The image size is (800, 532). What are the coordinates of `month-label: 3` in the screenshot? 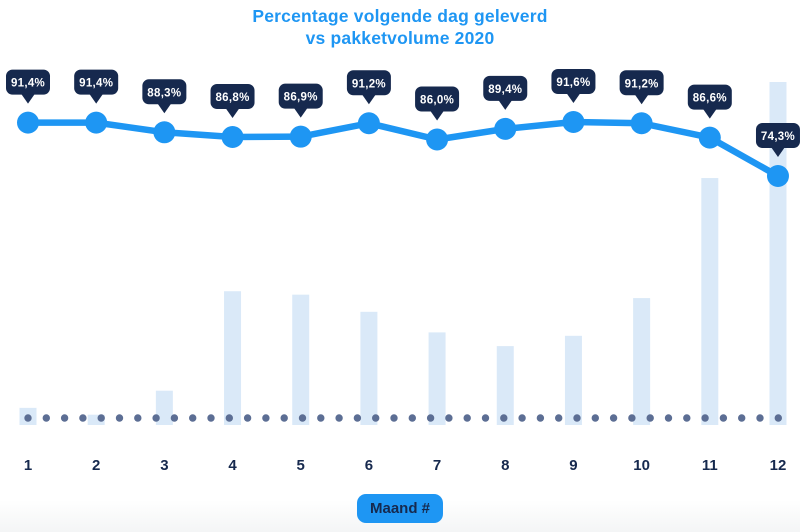 It's located at (164, 465).